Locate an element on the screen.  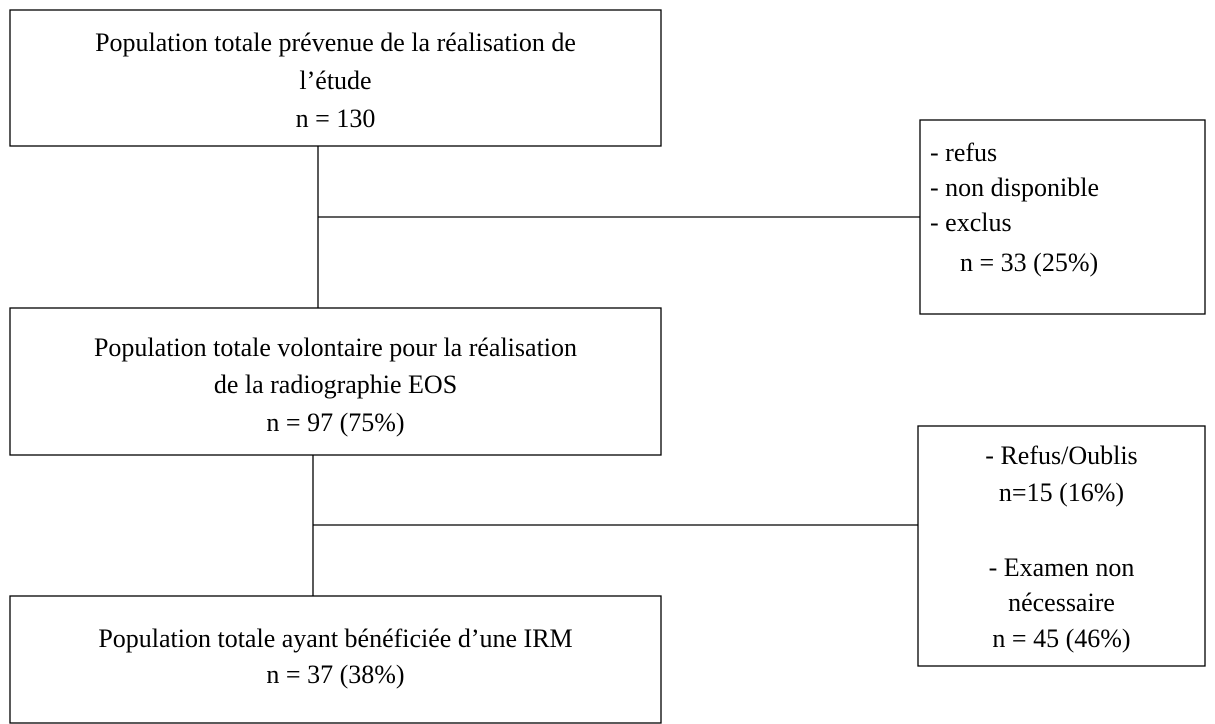
box-text: n = 37 (38%) is located at coordinates (335, 674).